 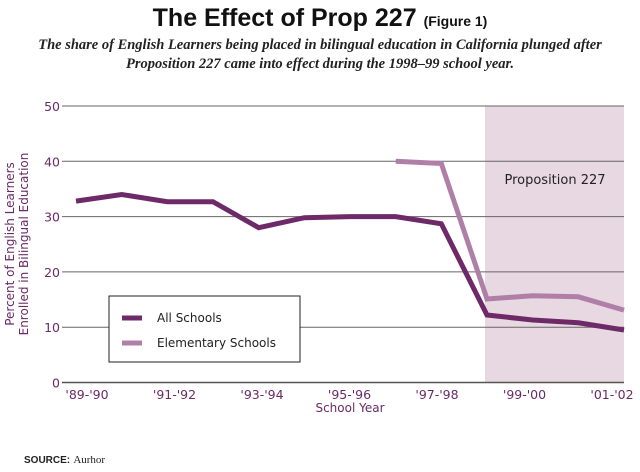 I want to click on source-label: SOURCE:, so click(x=47, y=460).